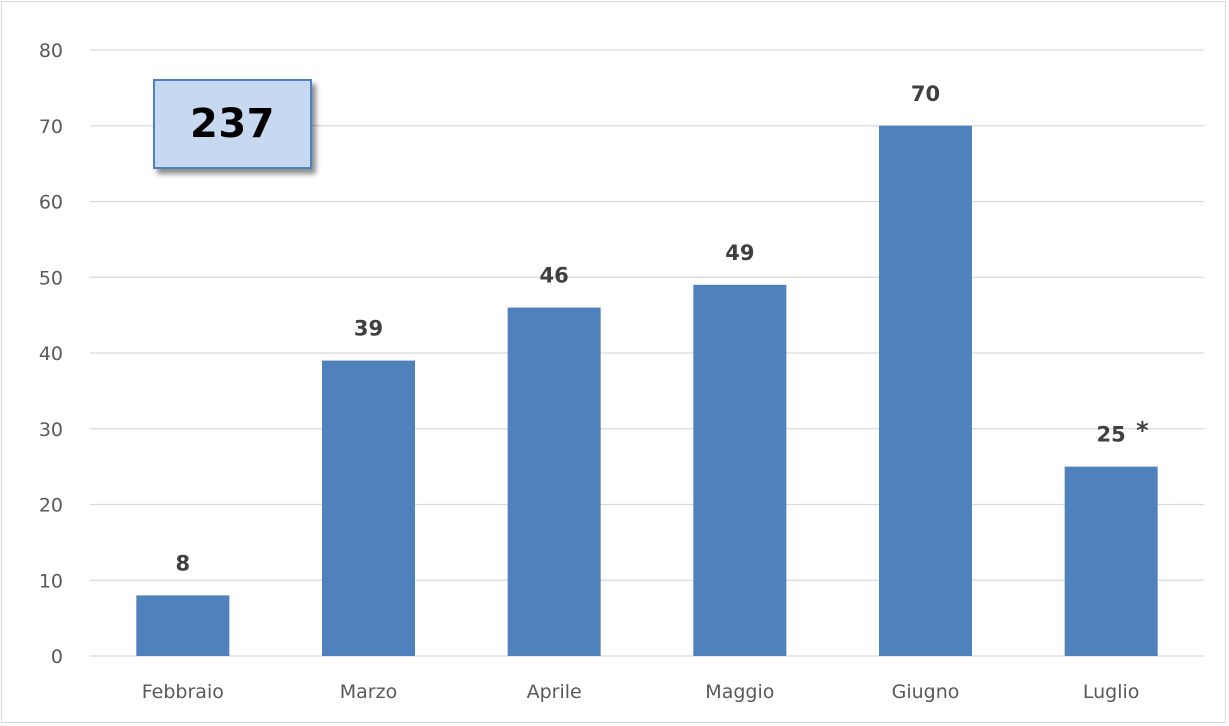  Describe the element at coordinates (51, 581) in the screenshot. I see `y-tick-label: 10` at that location.